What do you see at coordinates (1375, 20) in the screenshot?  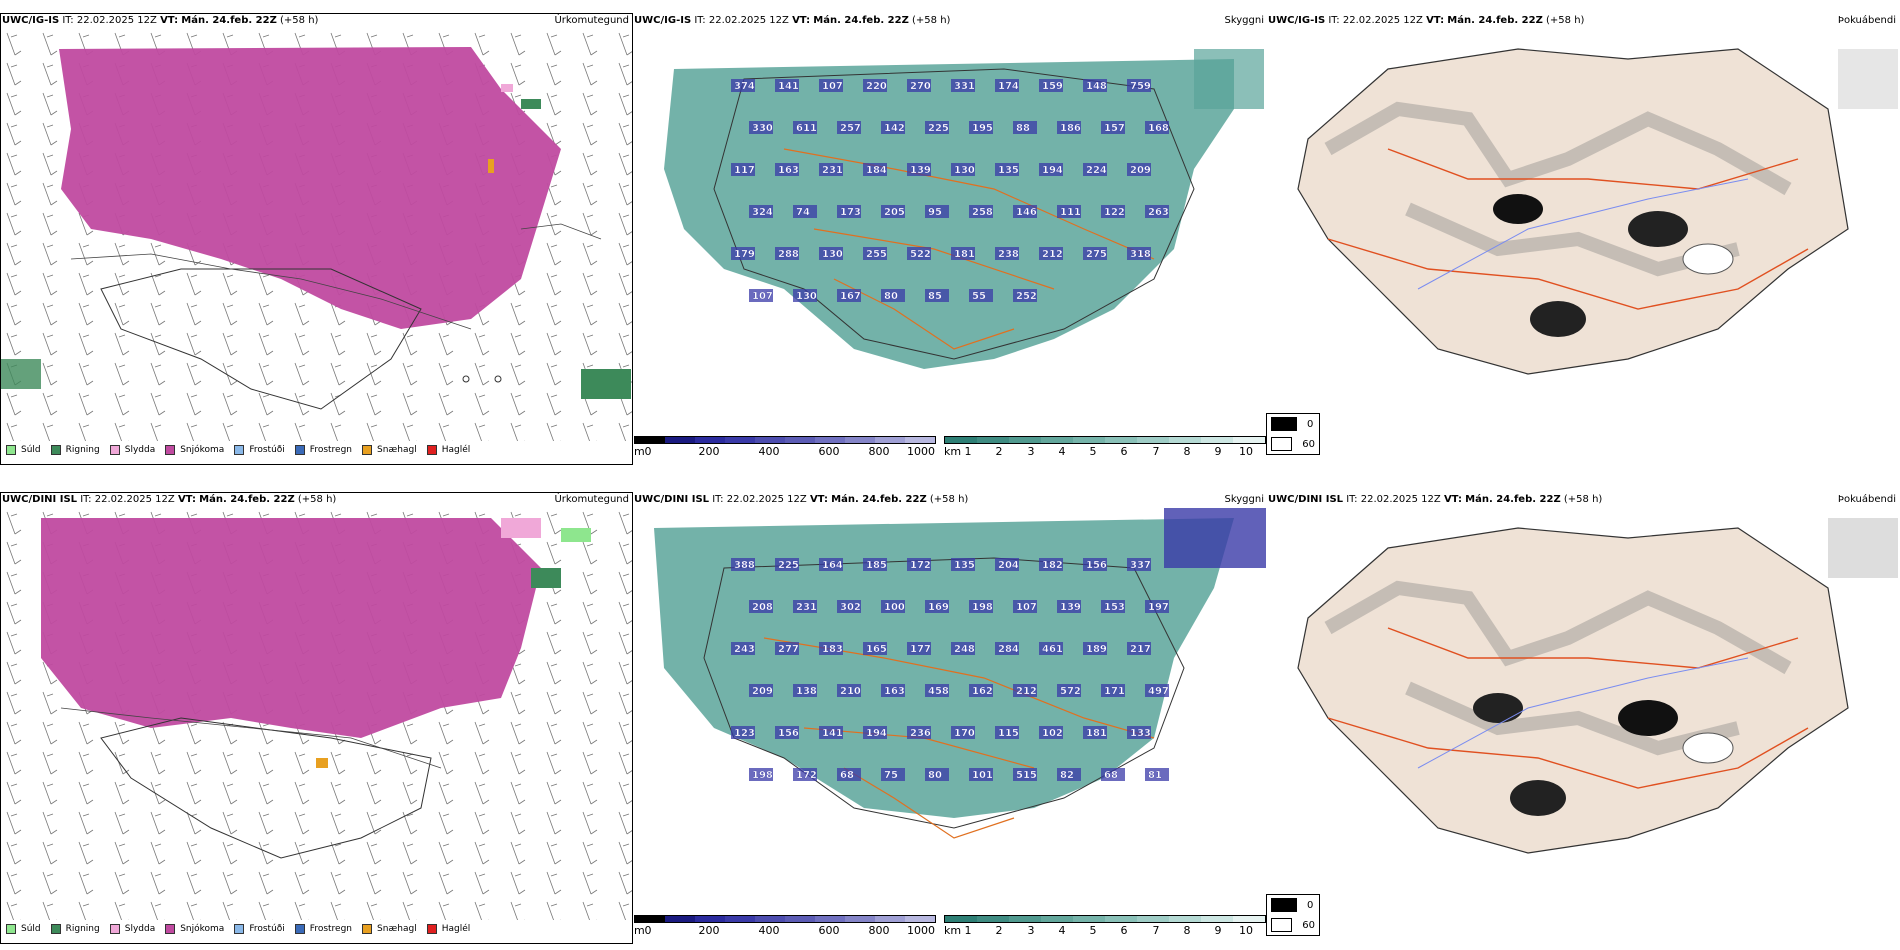 I see `init-time: IT: 22.02.2025 12Z` at bounding box center [1375, 20].